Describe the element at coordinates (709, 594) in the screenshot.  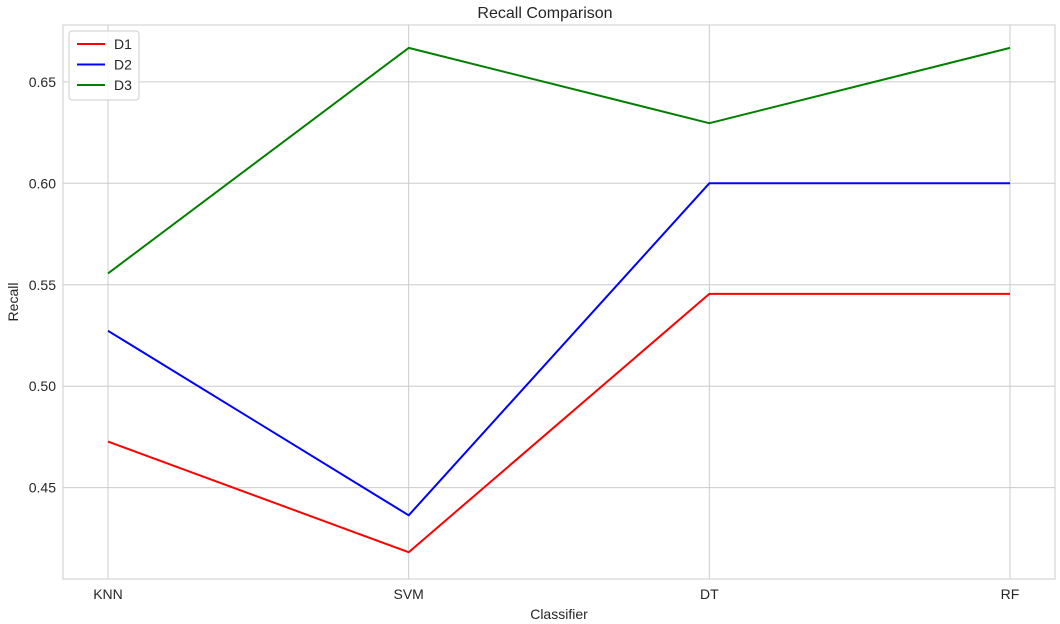
I see `x-tick-label: DT` at that location.